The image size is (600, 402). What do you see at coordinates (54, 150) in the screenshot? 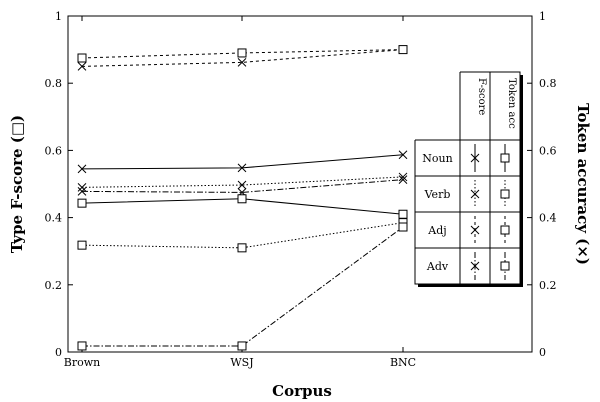
I see `y-tick-label-left: 0.6` at bounding box center [54, 150].